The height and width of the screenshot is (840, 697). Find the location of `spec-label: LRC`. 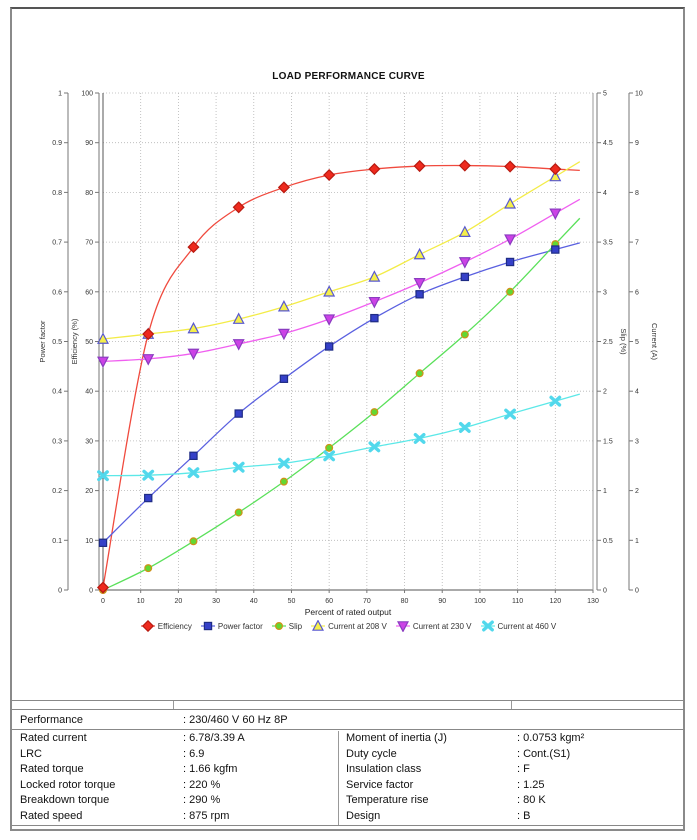

spec-label: LRC is located at coordinates (31, 753).